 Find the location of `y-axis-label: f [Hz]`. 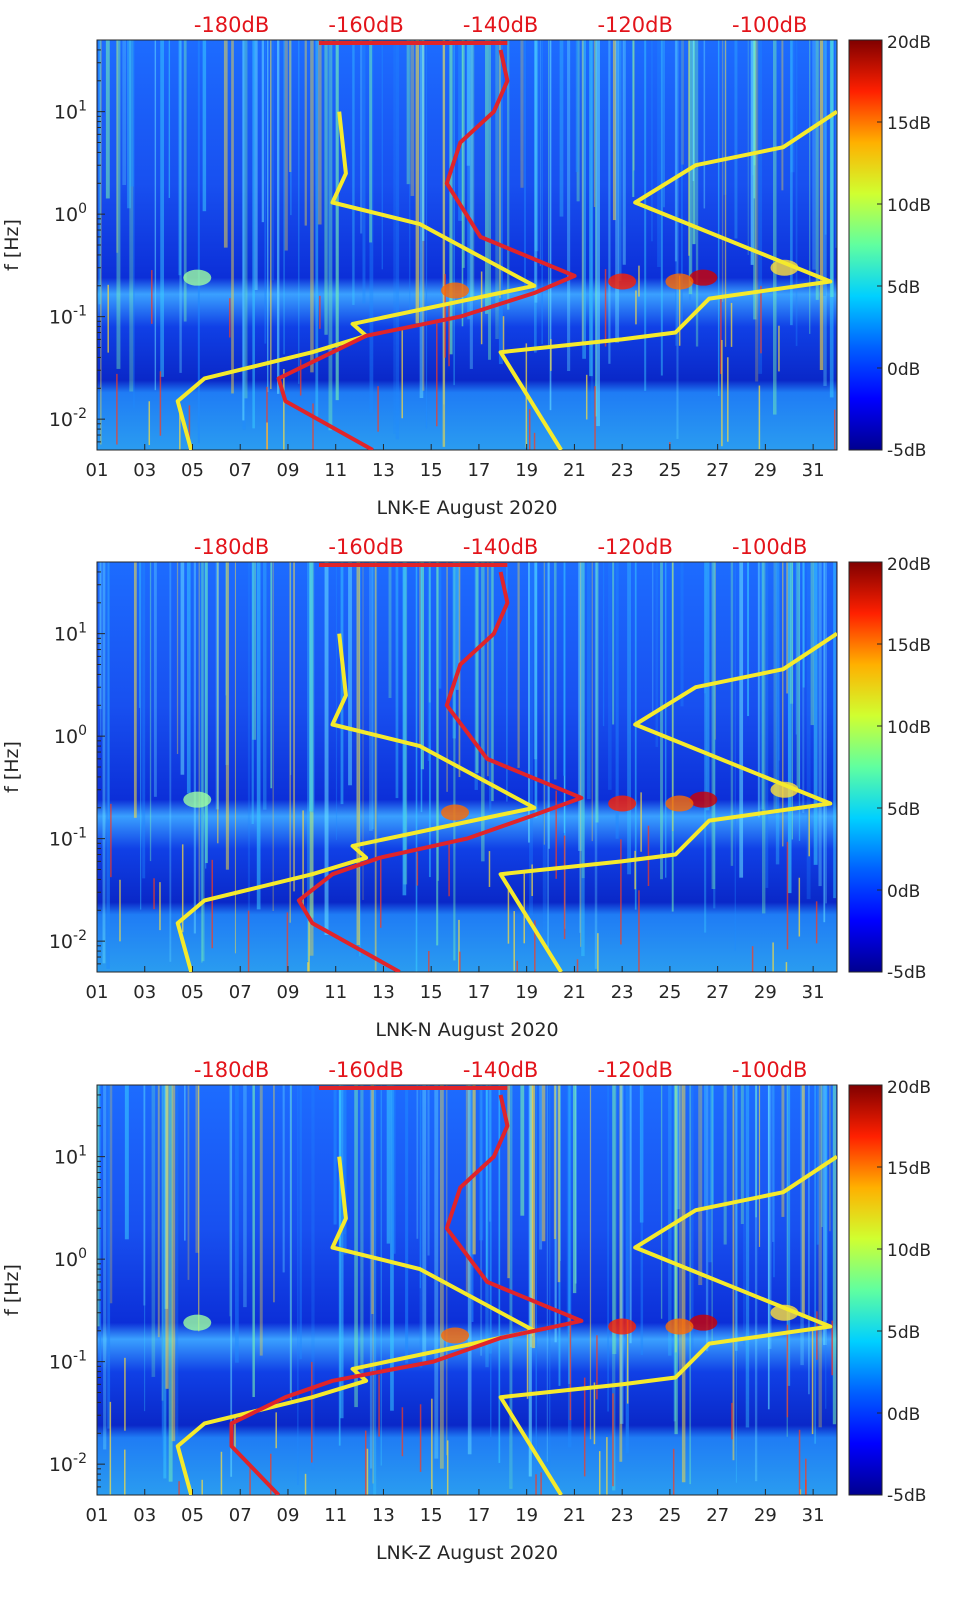

y-axis-label: f [Hz] is located at coordinates (12, 767).